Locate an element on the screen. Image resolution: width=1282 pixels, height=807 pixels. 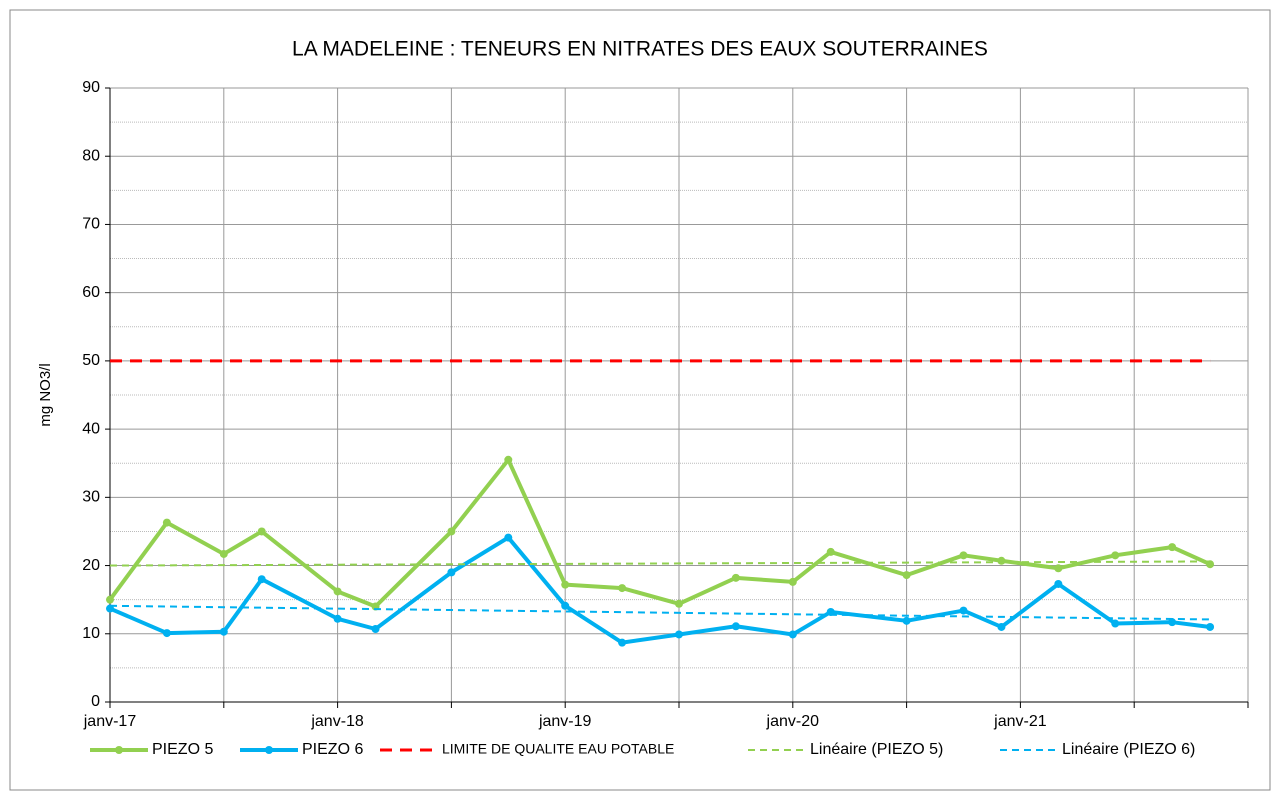
legend-label: PIEZO 6 is located at coordinates (332, 749).